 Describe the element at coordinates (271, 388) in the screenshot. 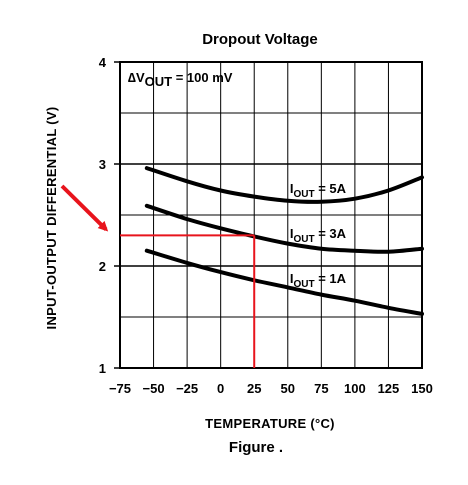

I see `x-tick-labels: −75 −50 −25 0 25 50 75 100 125 150` at that location.